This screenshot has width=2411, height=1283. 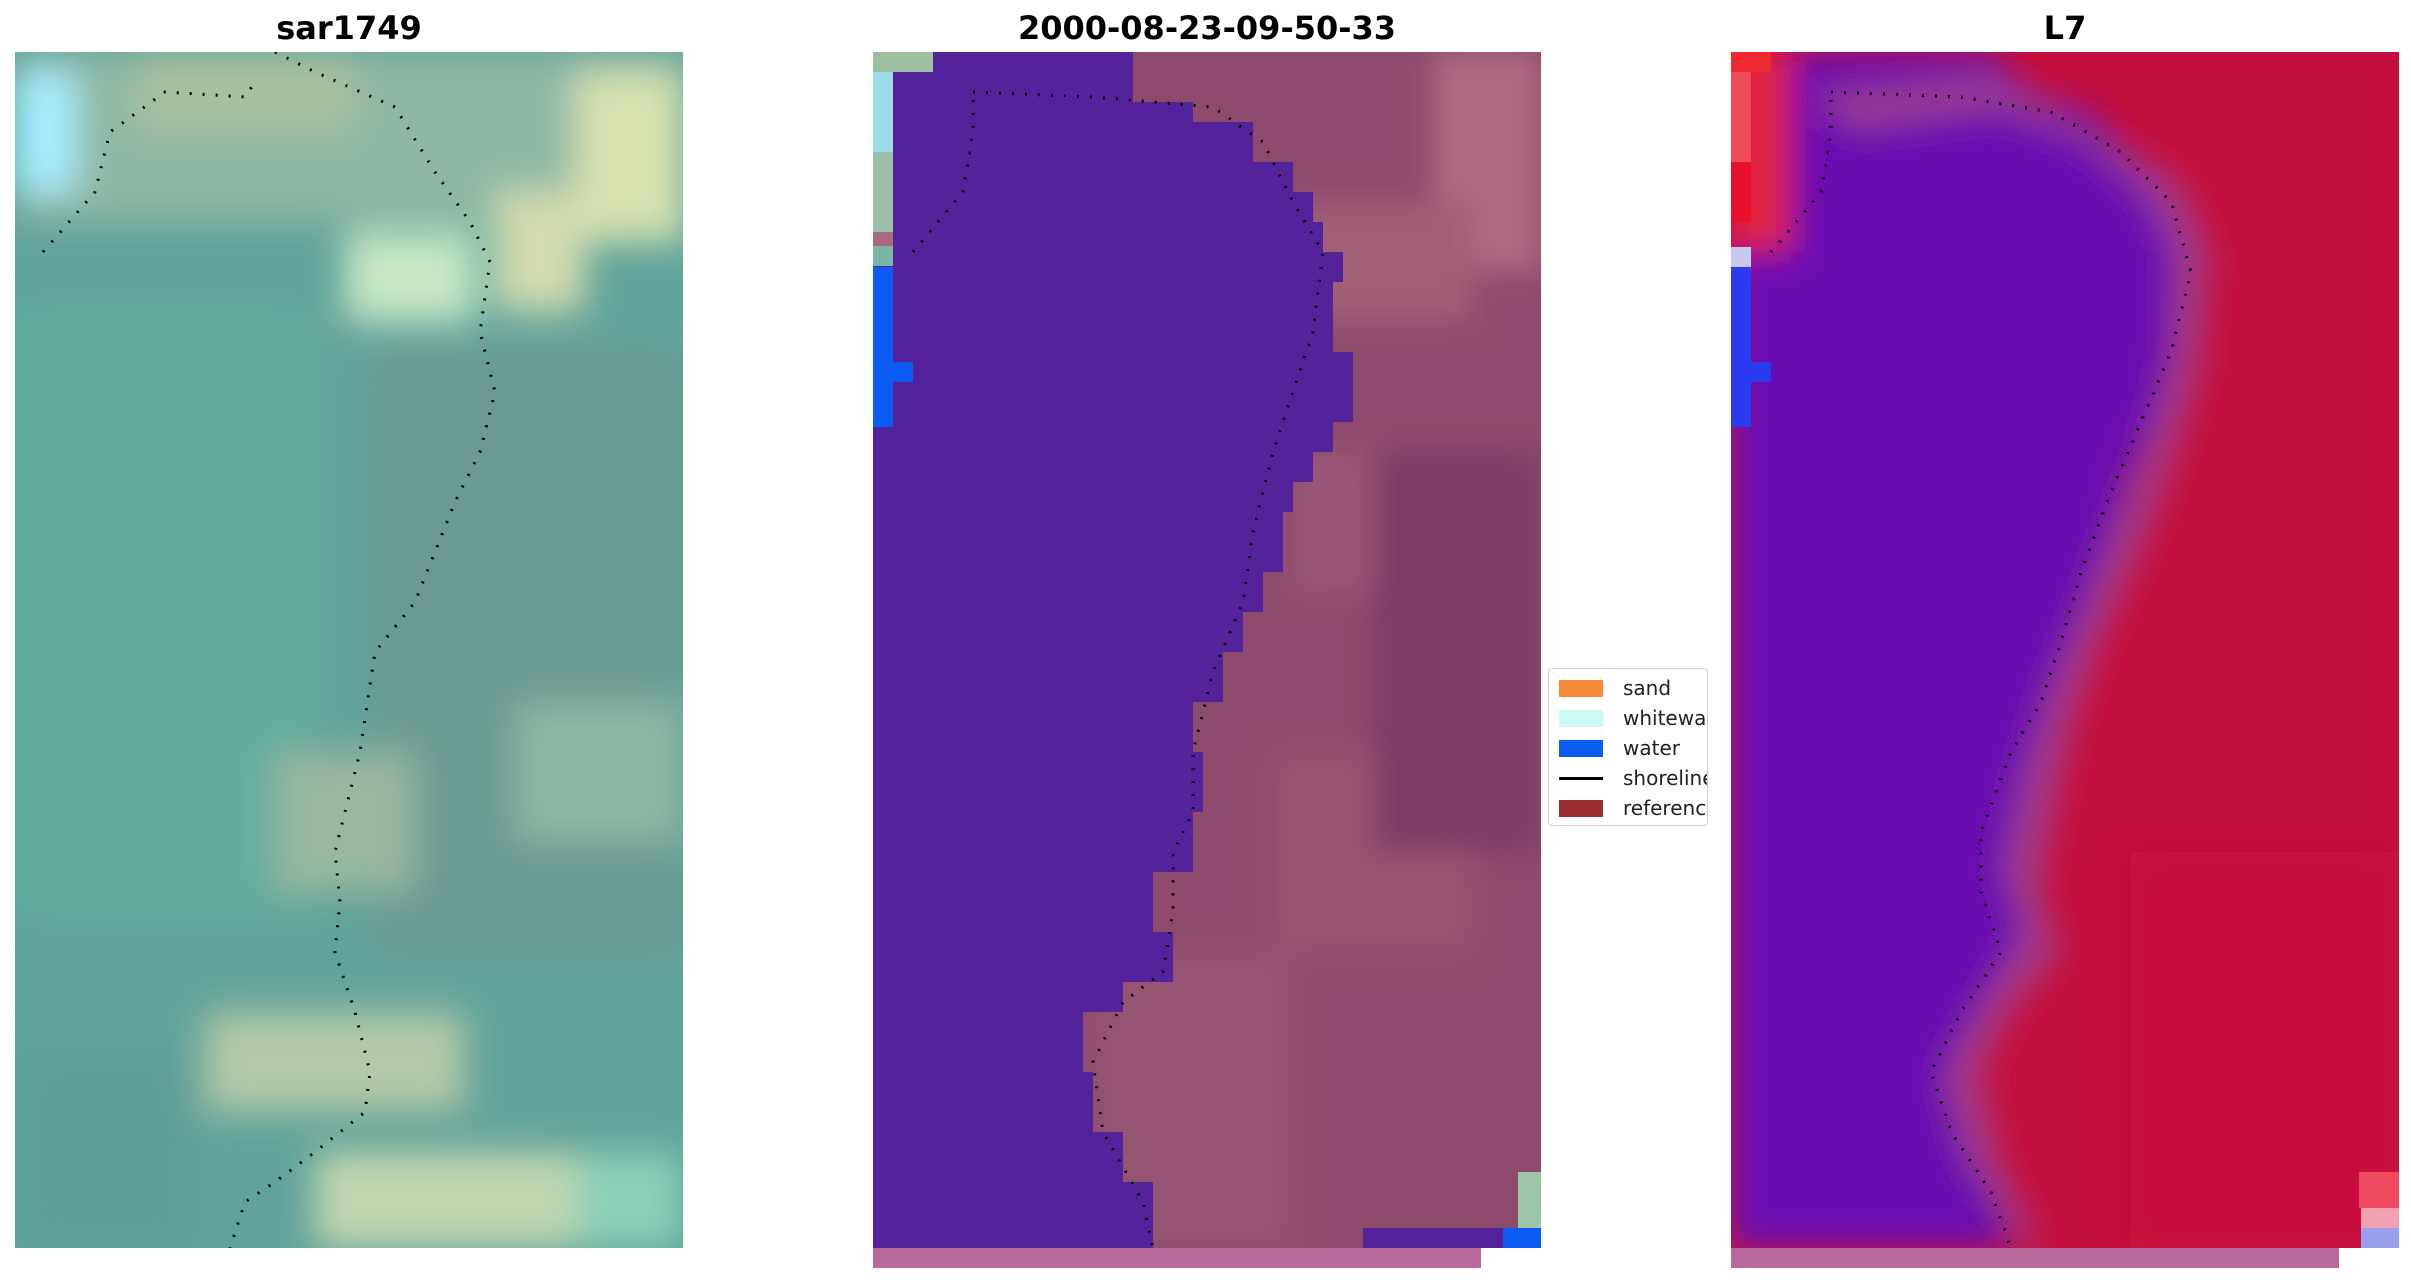 I want to click on shoreline-line-swatch, so click(x=1581, y=778).